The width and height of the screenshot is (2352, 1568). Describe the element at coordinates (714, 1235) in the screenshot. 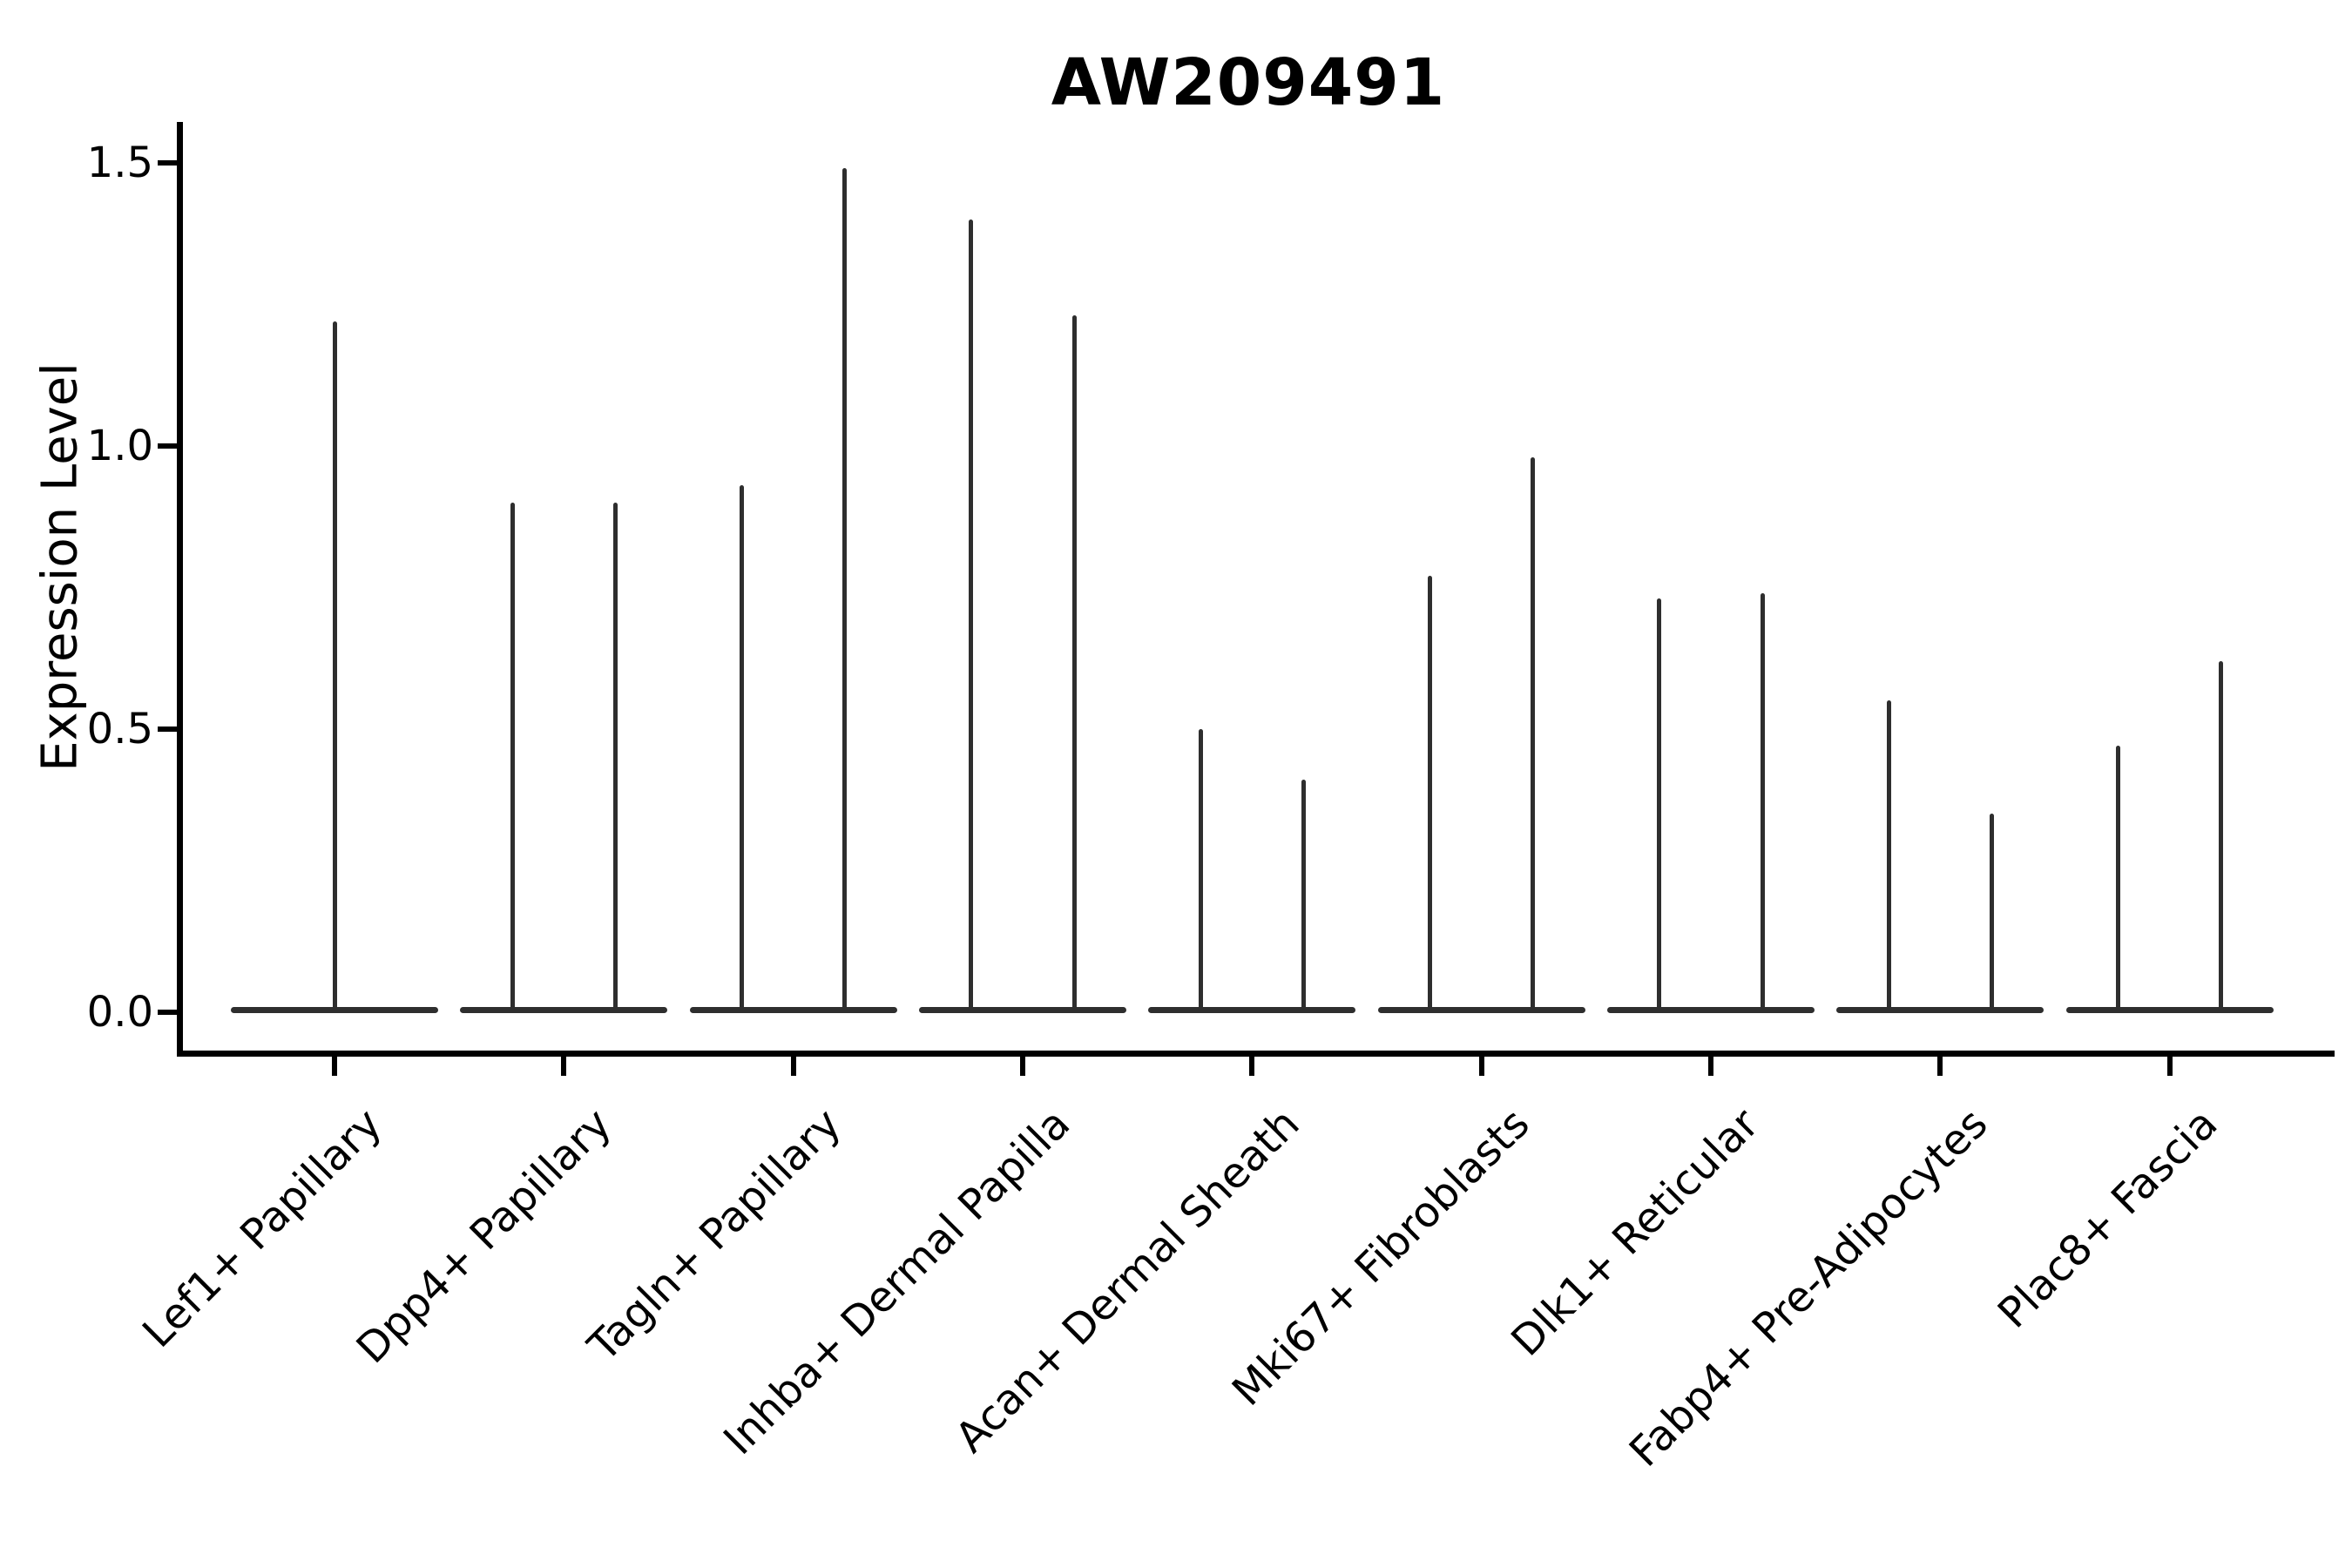

I see `x-tick-label: Tagln+ Papillary` at that location.